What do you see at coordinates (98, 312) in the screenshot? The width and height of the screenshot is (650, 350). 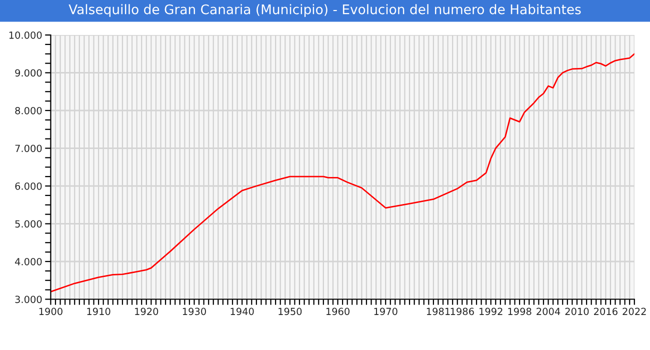 I see `x-tick-label: 1910` at bounding box center [98, 312].